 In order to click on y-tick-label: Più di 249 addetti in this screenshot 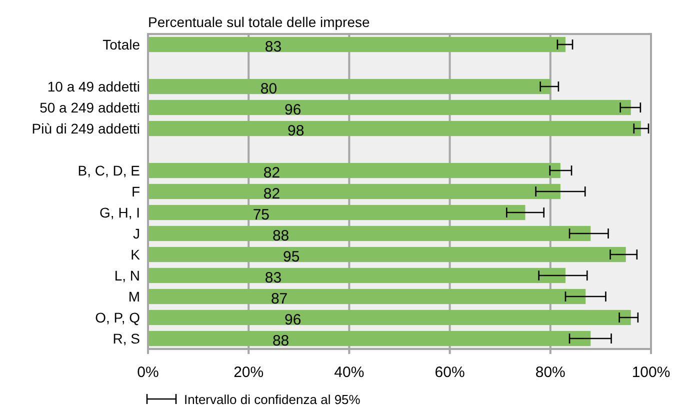, I will do `click(86, 128)`.